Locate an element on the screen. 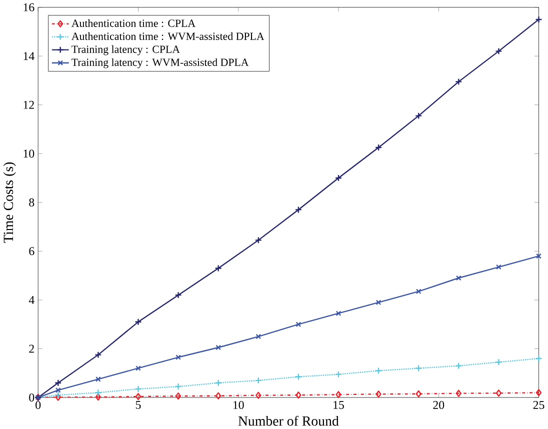 This screenshot has height=429, width=548. x-tick-label: 0 is located at coordinates (38, 405).